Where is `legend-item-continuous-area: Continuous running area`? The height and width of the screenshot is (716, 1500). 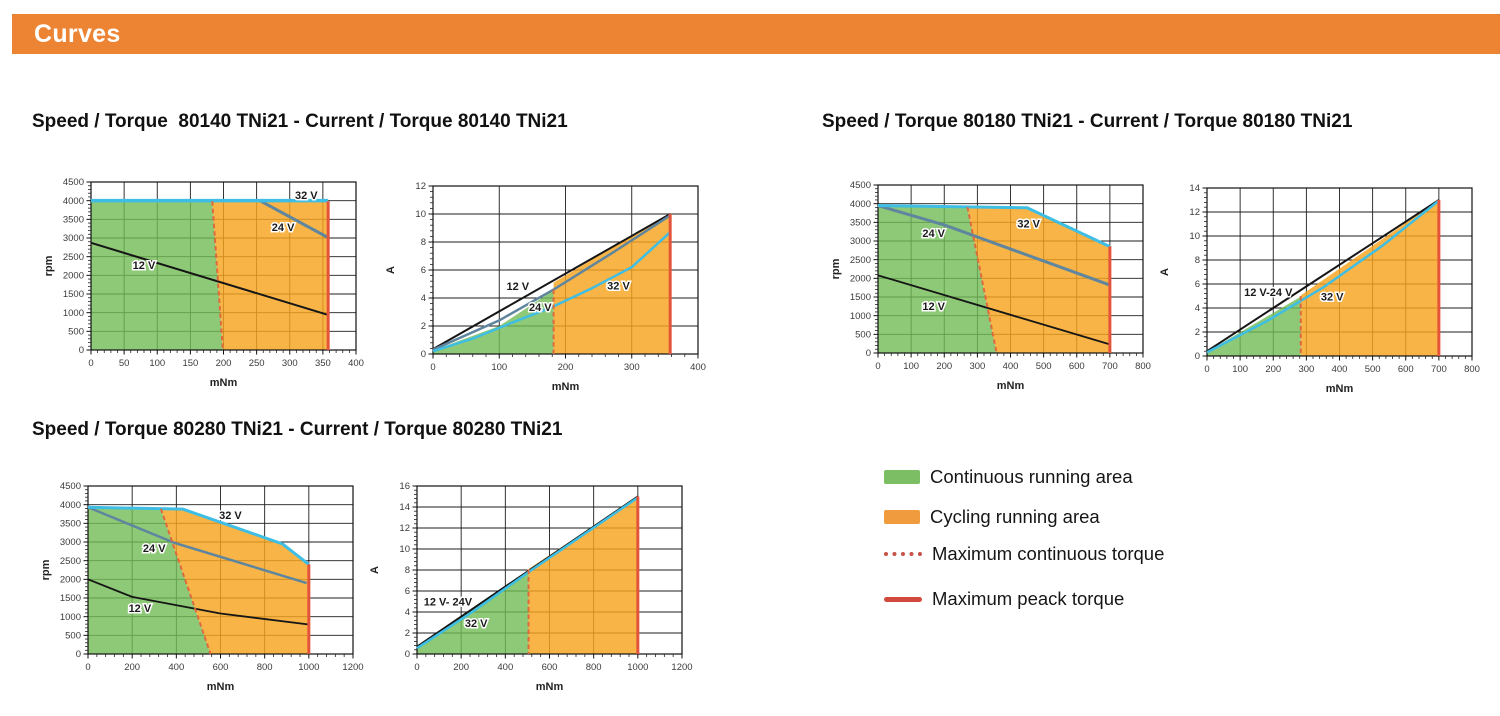 legend-item-continuous-area: Continuous running area is located at coordinates (1008, 477).